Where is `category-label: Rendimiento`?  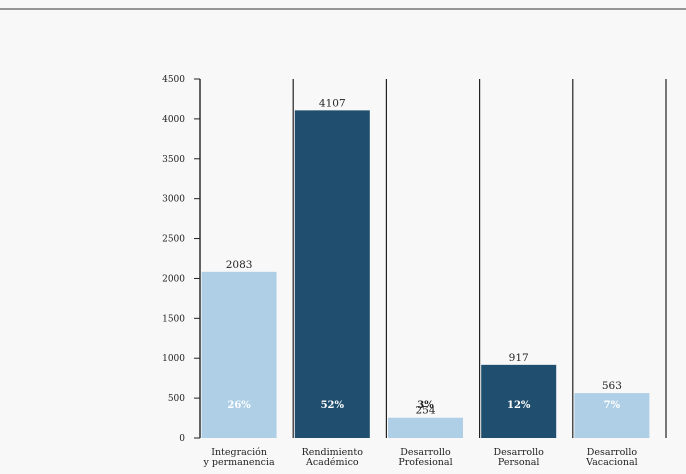
category-label: Rendimiento is located at coordinates (333, 452).